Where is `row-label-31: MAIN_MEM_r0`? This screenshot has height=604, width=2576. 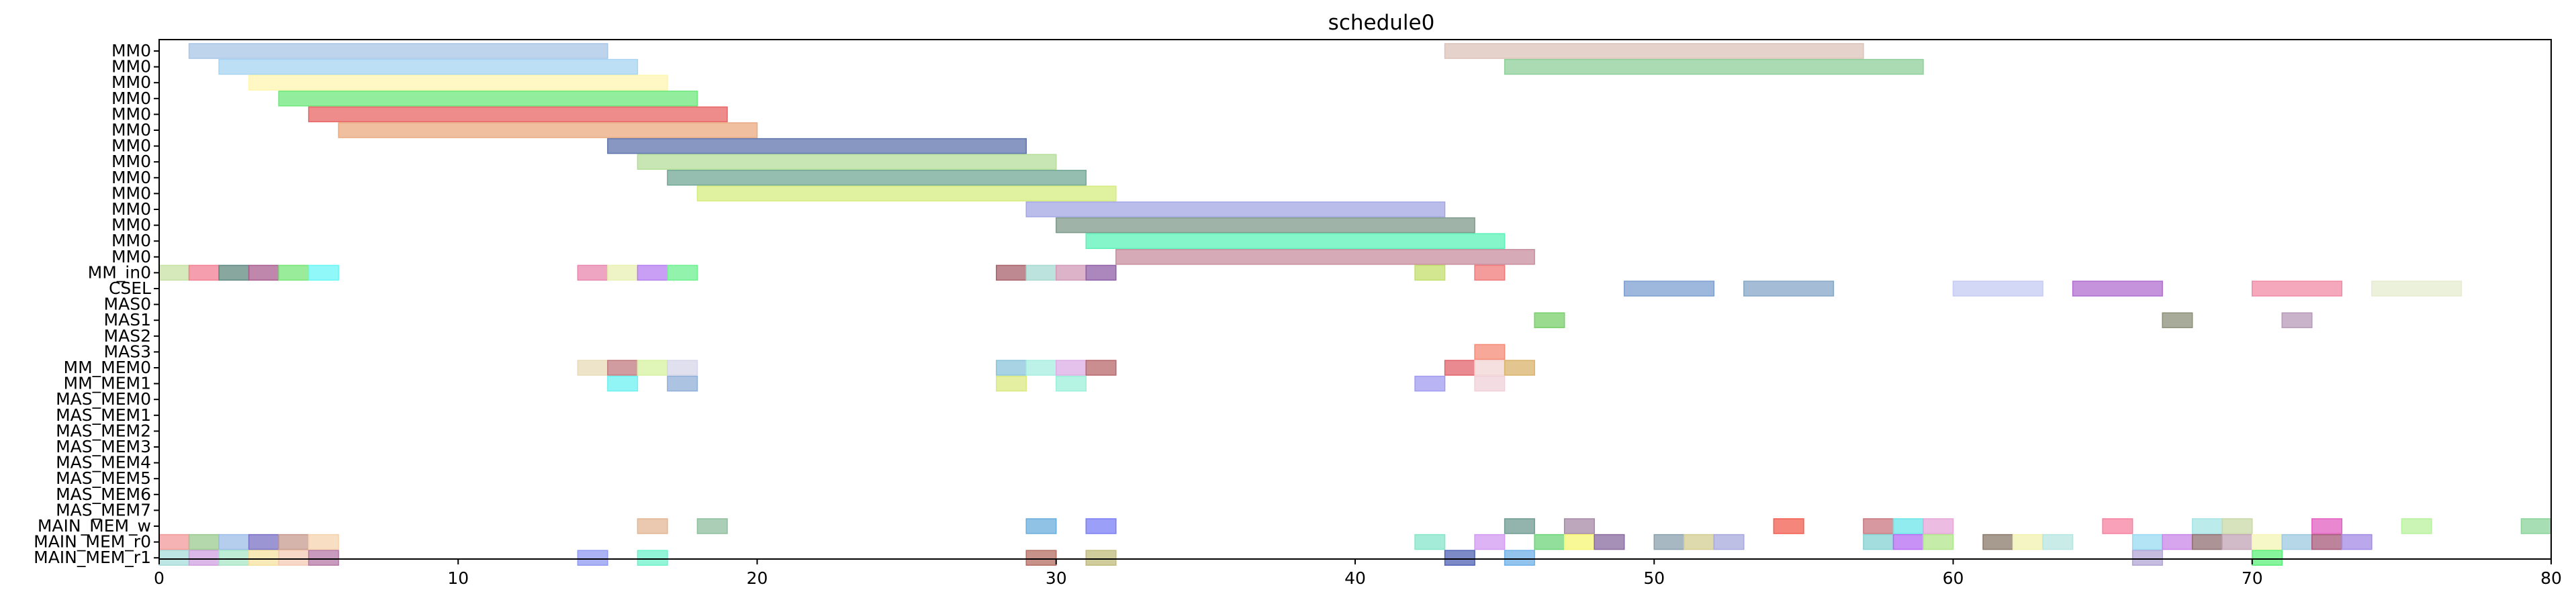
row-label-31: MAIN_MEM_r0 is located at coordinates (92, 542).